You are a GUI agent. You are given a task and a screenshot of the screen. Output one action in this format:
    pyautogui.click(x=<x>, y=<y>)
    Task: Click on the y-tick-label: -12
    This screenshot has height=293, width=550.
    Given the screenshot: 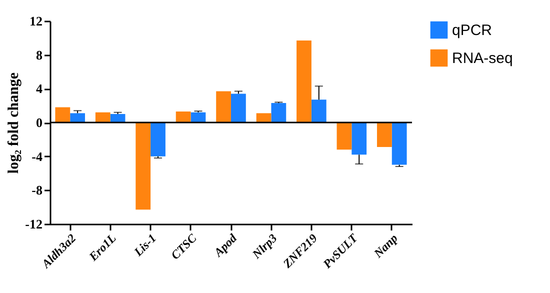 What is the action you would take?
    pyautogui.click(x=33, y=224)
    